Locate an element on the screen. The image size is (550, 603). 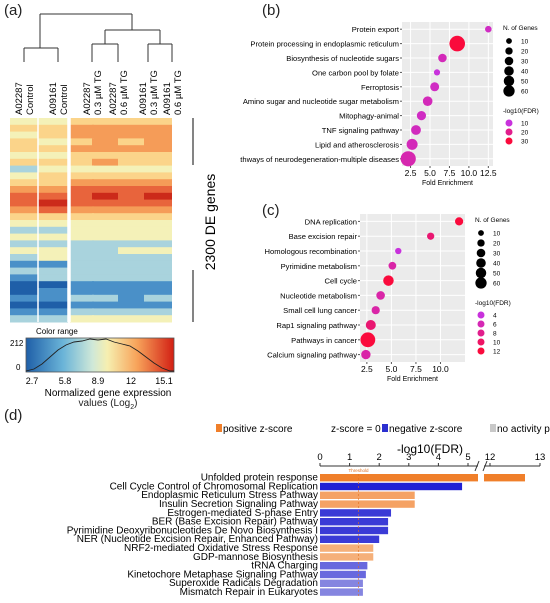
sample-label: A09161 0.6 µM TG is located at coordinates (173, 92).